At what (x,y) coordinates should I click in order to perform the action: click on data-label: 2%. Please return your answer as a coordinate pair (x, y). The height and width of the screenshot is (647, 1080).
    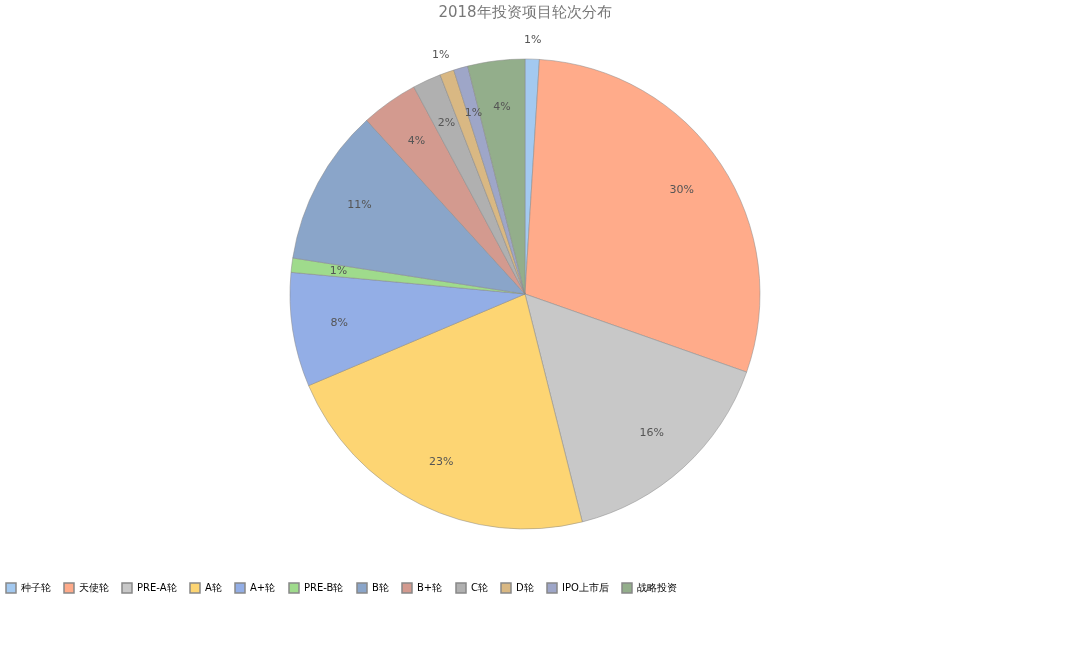
    Looking at the image, I should click on (446, 123).